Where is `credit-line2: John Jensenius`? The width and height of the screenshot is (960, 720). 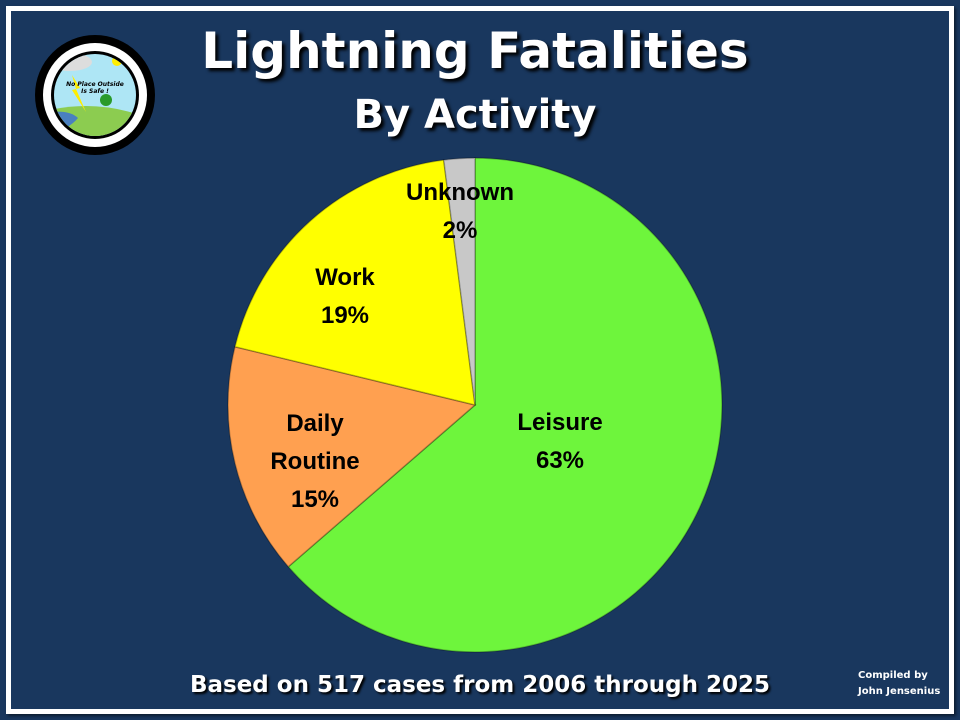
credit-line2: John Jensenius is located at coordinates (899, 691).